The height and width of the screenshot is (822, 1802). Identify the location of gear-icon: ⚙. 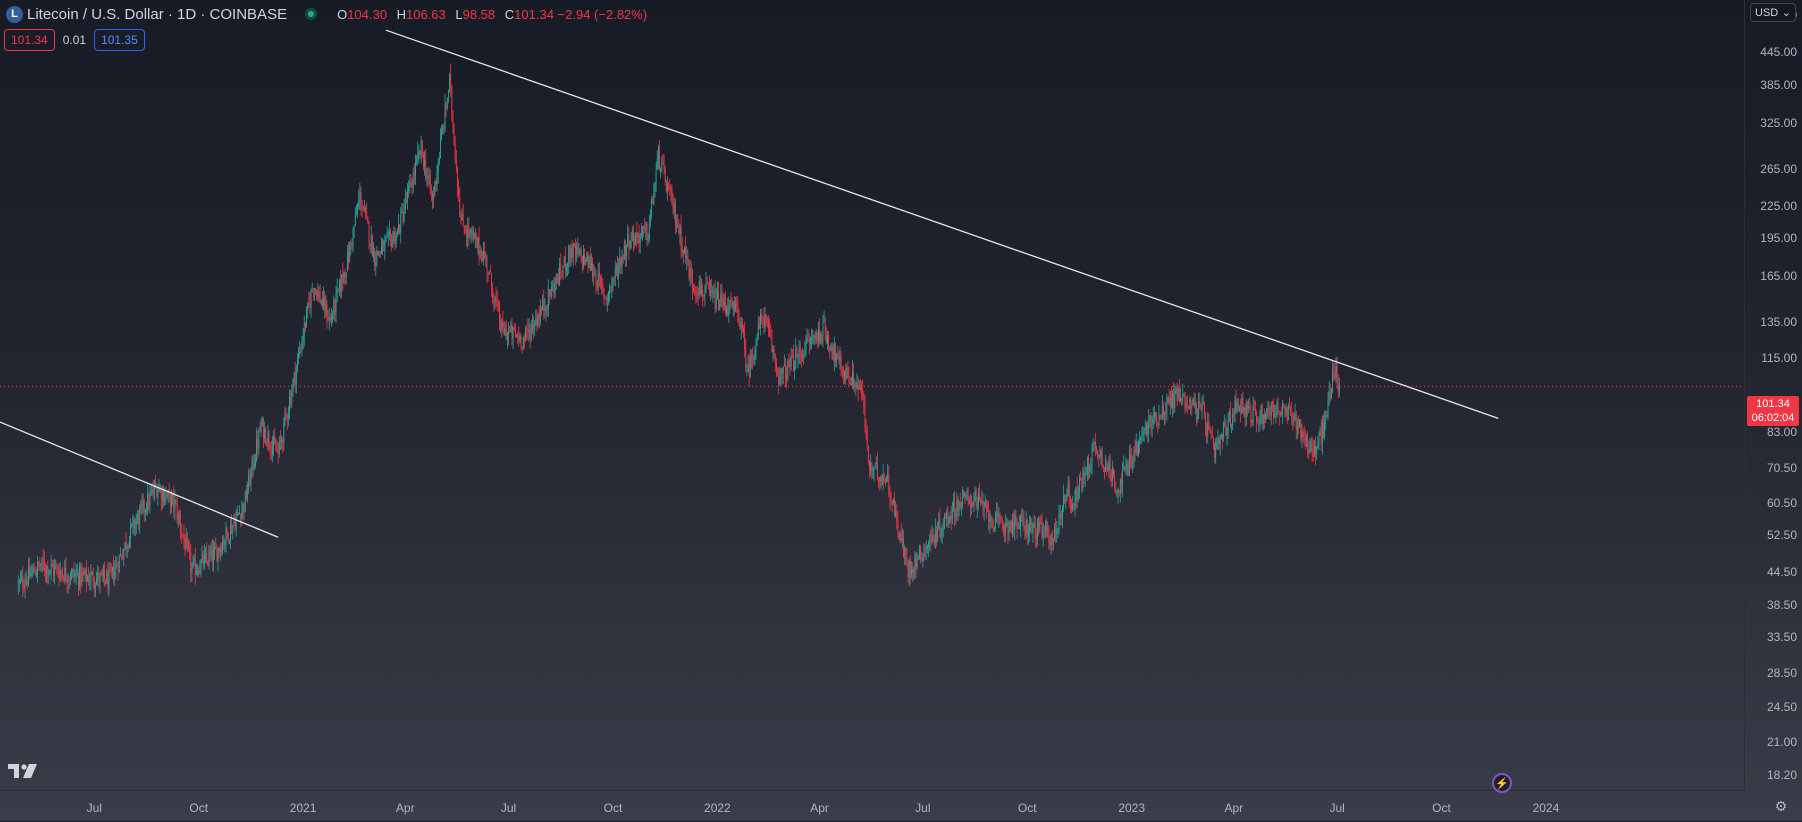
(1781, 805).